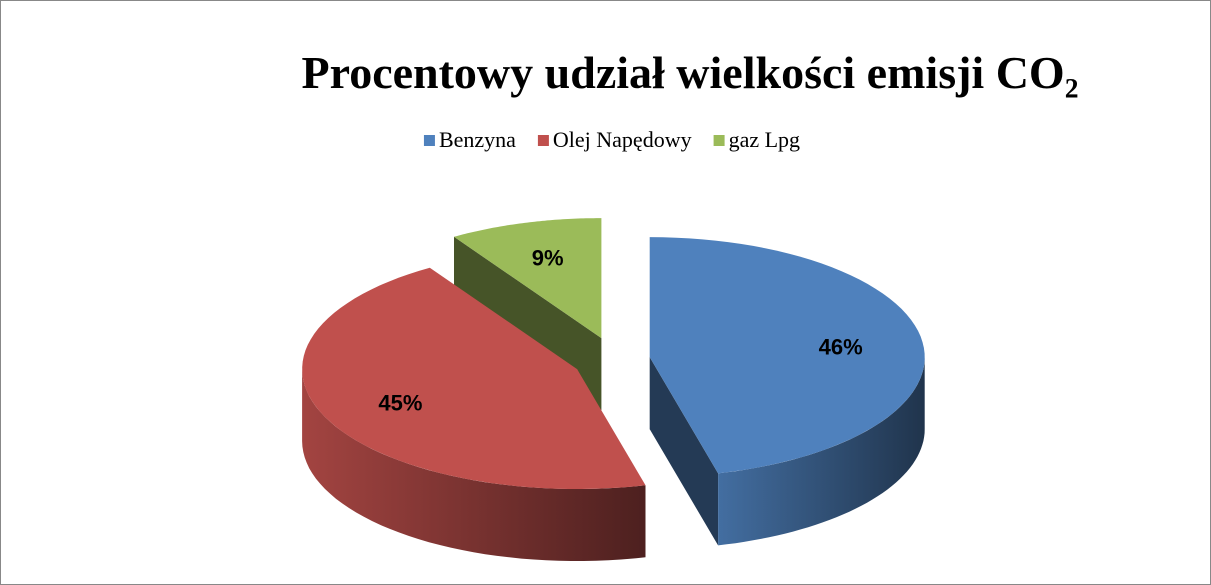 The width and height of the screenshot is (1211, 585). I want to click on data-label: 9%, so click(548, 257).